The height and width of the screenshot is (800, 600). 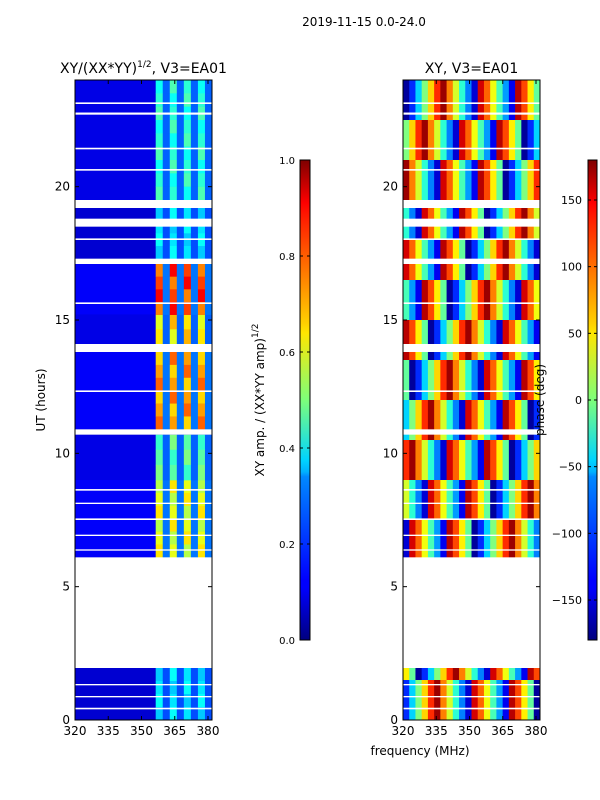 I want to click on x-tick-label: 320, so click(x=75, y=731).